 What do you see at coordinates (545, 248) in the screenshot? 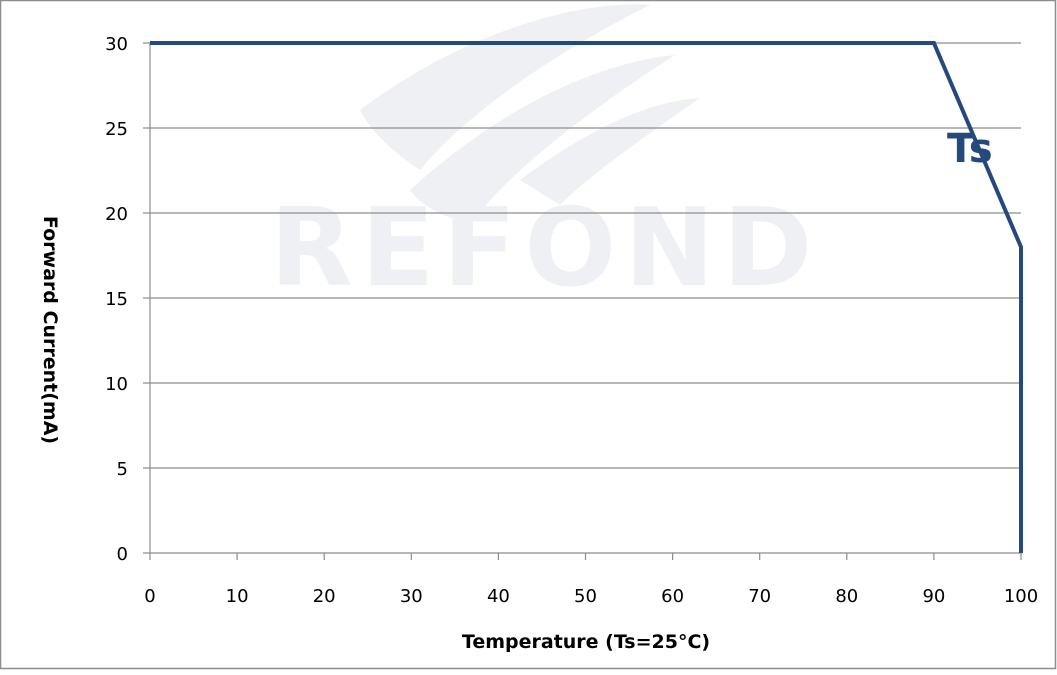
I see `watermark-text: REFOND` at bounding box center [545, 248].